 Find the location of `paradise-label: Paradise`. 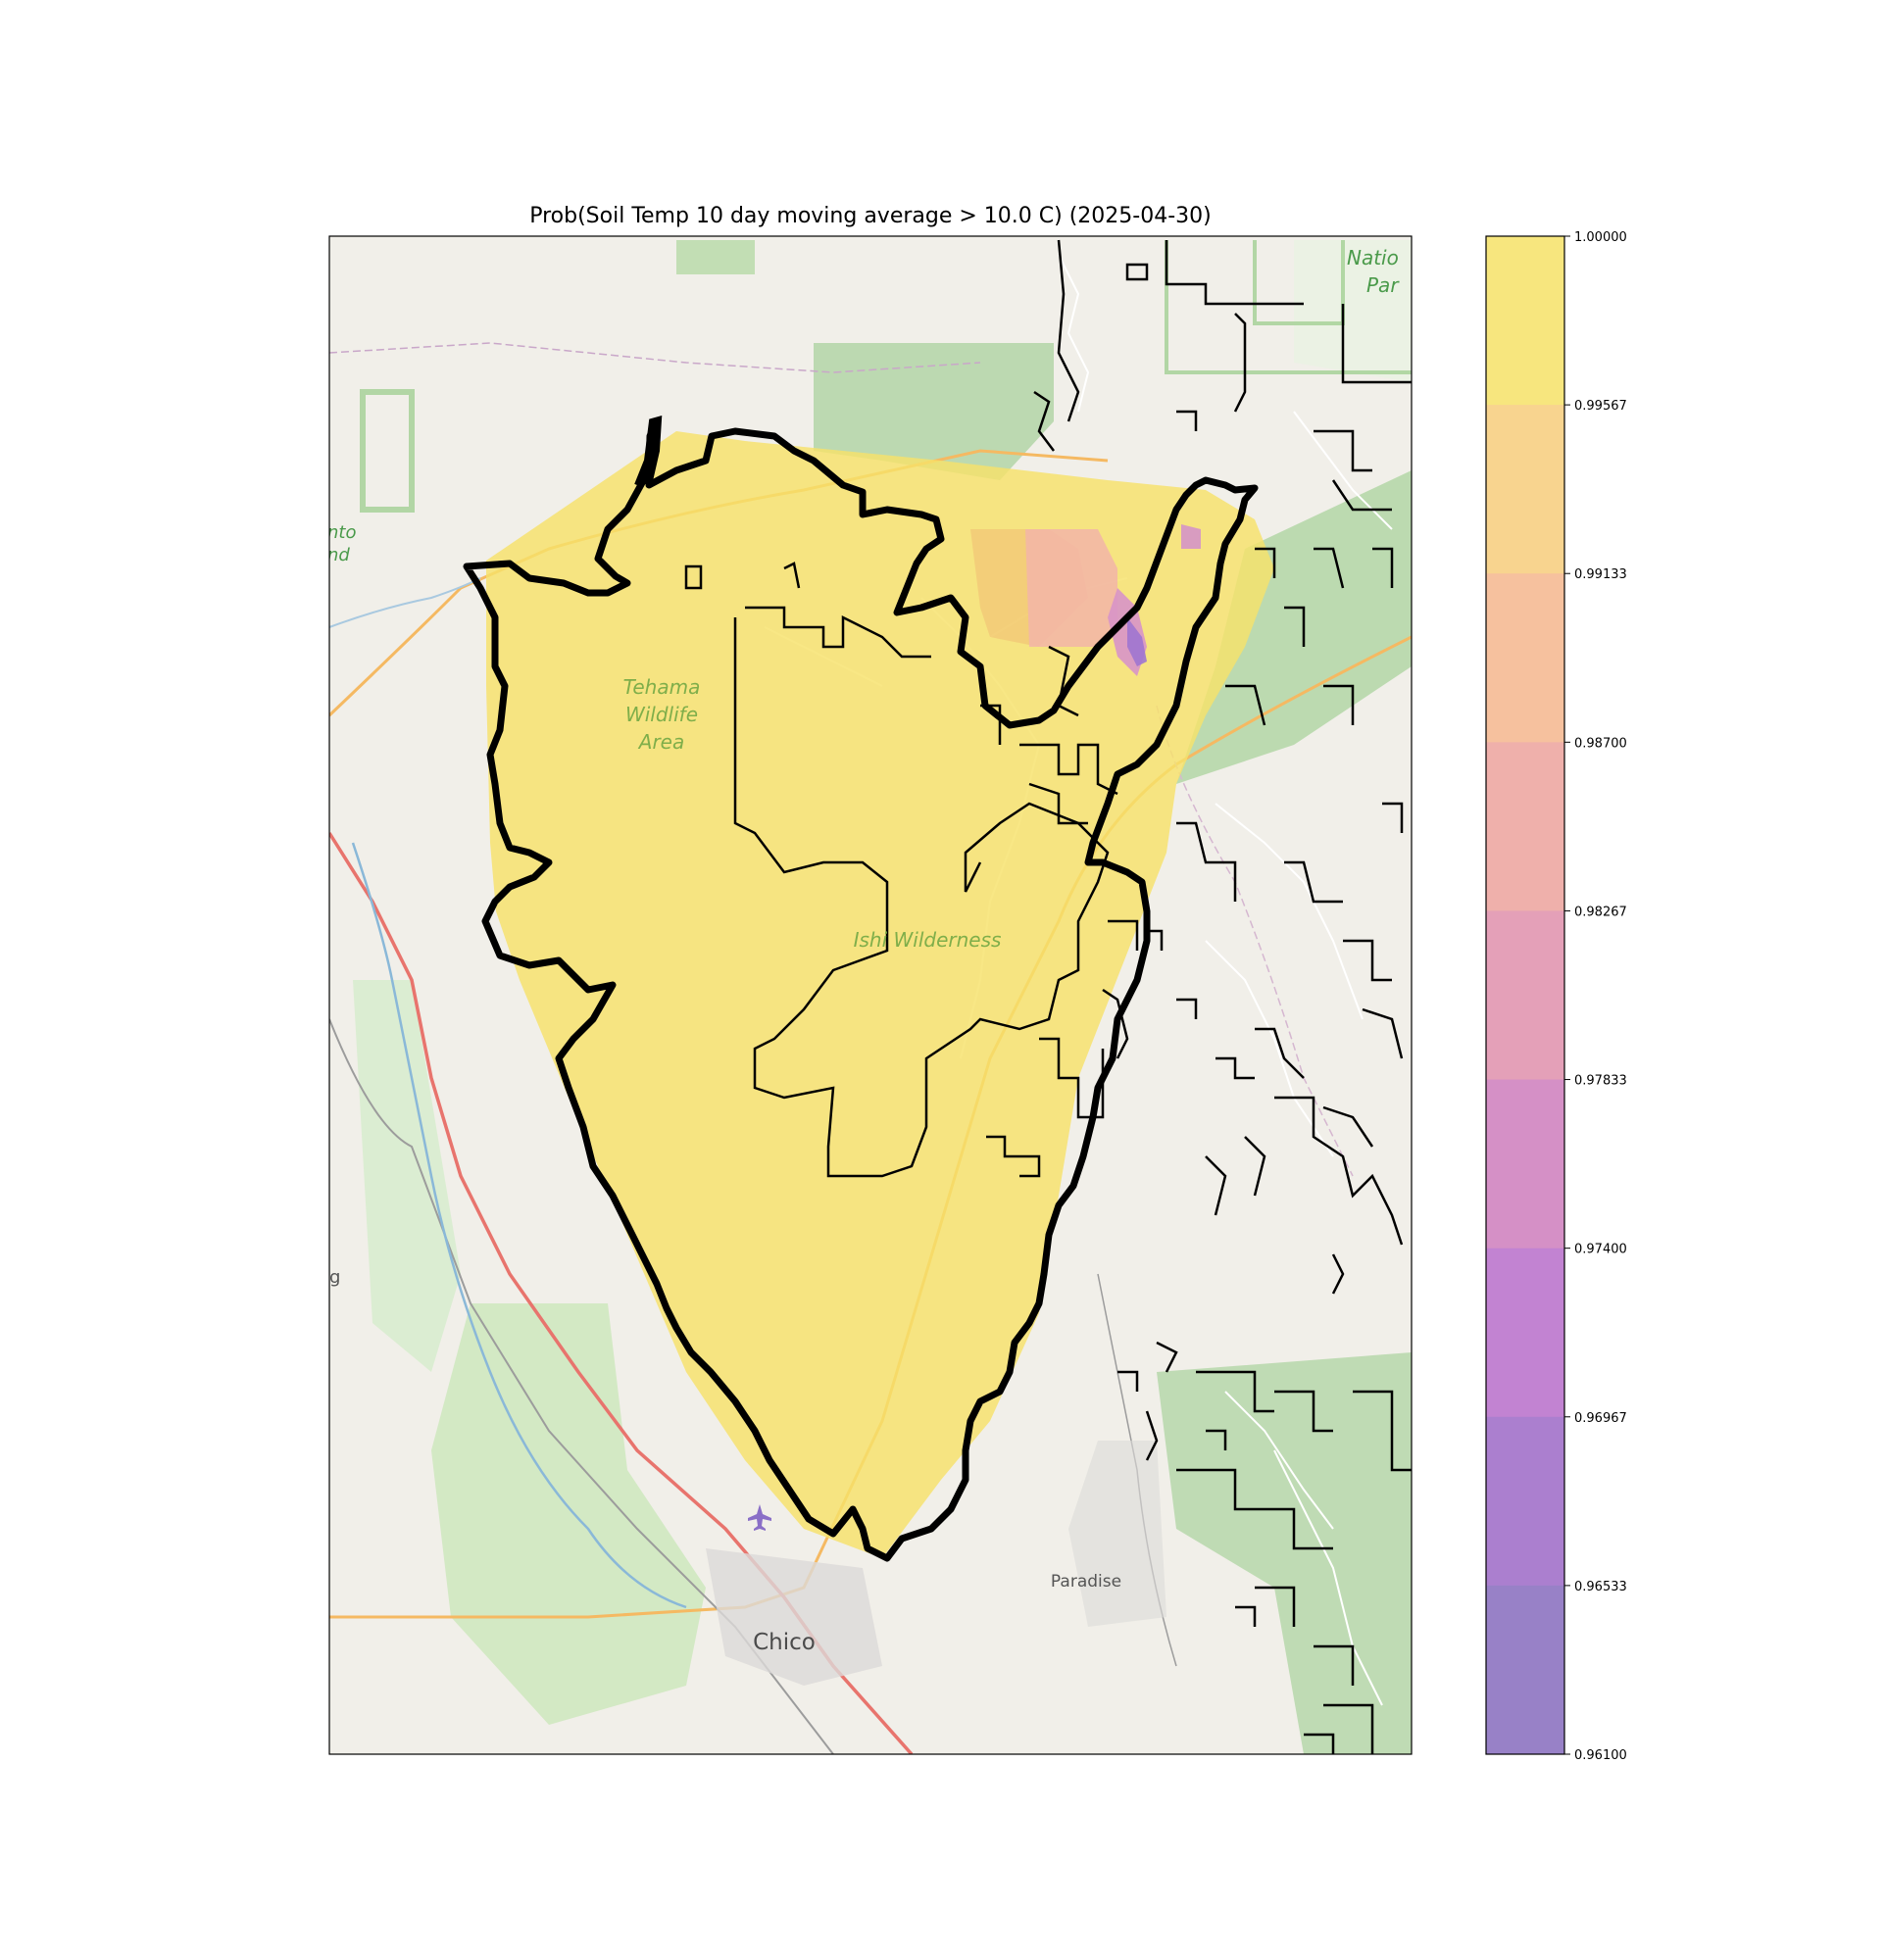

paradise-label: Paradise is located at coordinates (1086, 1582).